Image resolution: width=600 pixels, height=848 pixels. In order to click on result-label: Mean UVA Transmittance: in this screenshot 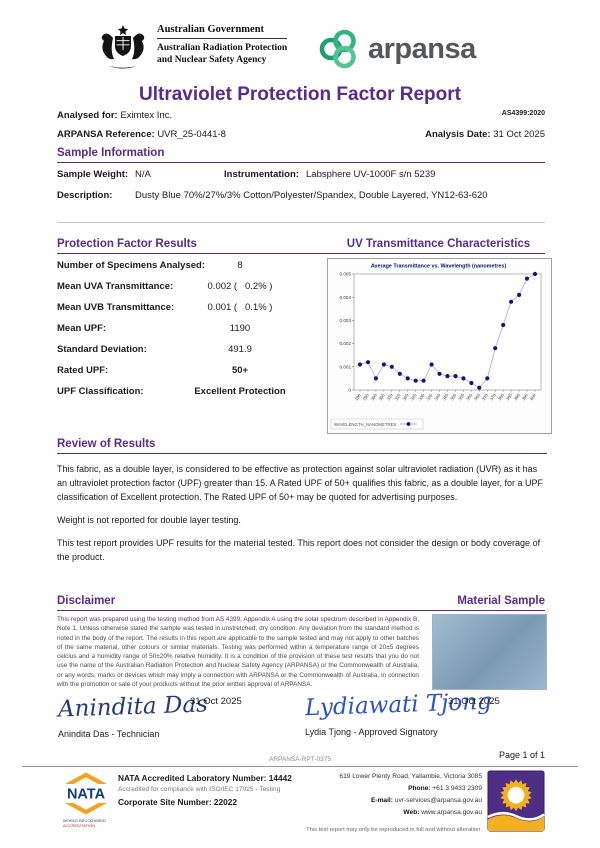, I will do `click(115, 286)`.